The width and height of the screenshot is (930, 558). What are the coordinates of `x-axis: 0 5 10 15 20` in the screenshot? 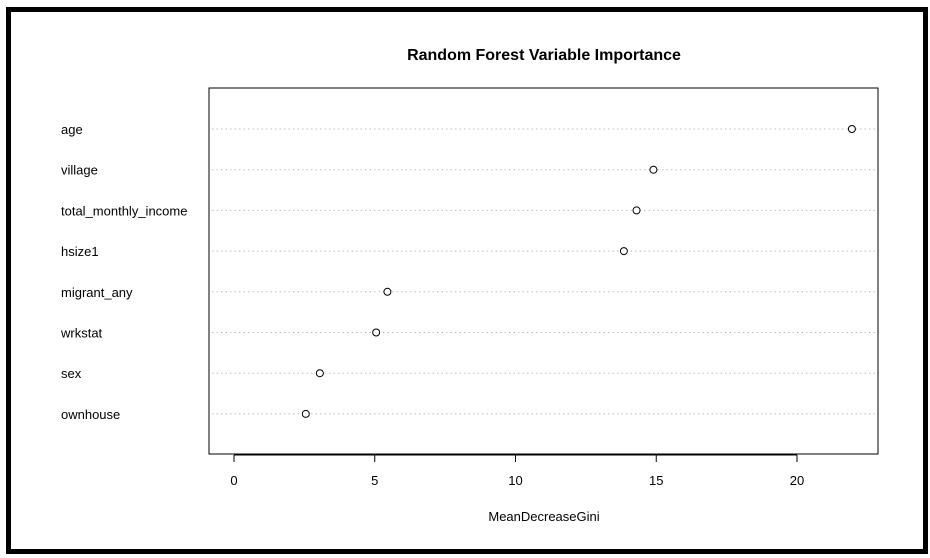 It's located at (517, 471).